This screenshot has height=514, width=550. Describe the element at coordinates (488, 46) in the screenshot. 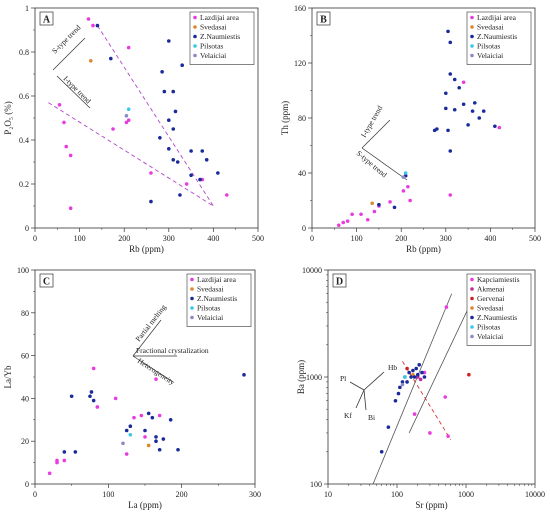

I see `legend-entry: Pilsotas` at that location.